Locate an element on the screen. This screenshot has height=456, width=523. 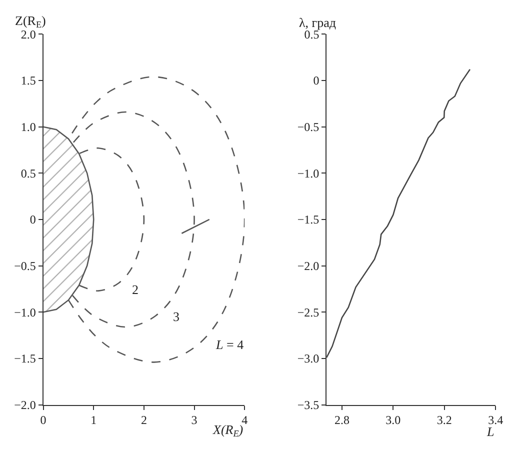
x-tick-label: 3.0 is located at coordinates (393, 420).